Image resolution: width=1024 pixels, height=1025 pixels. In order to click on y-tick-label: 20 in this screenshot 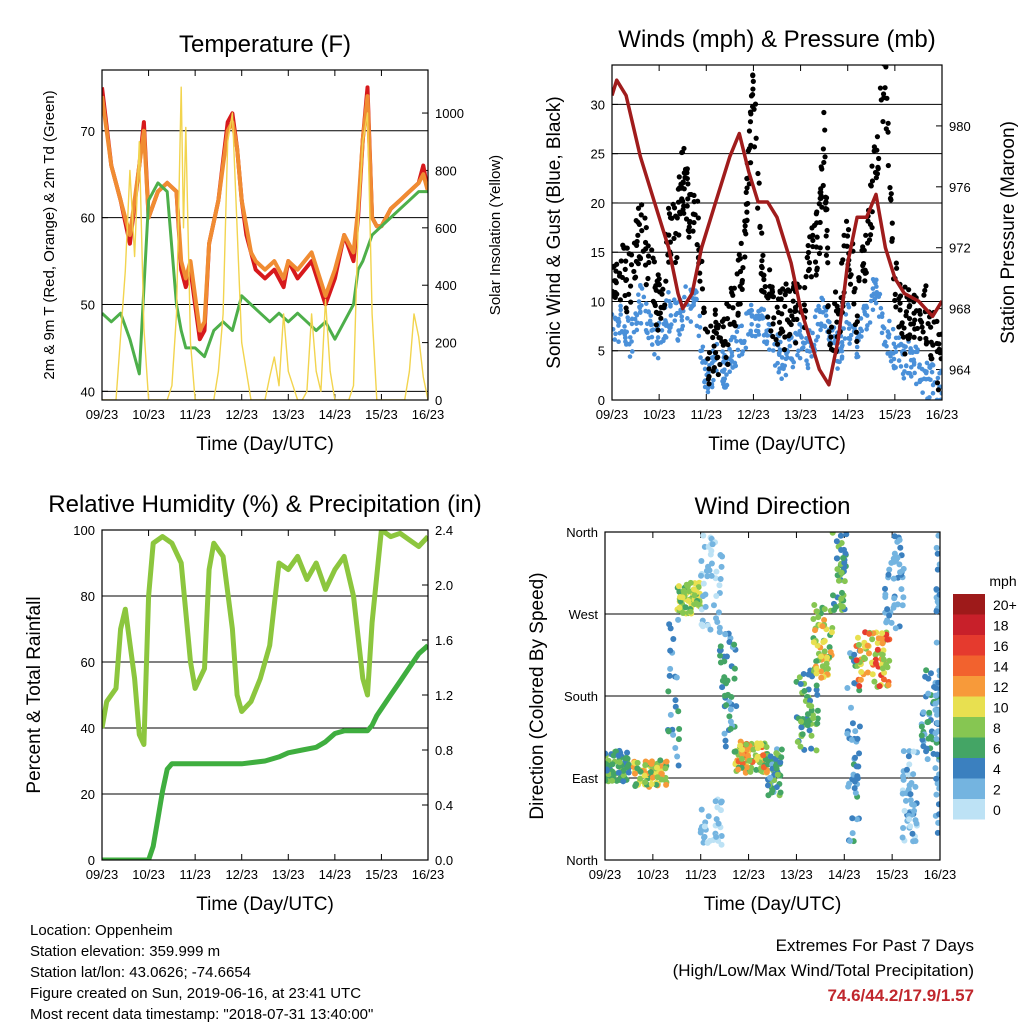, I will do `click(88, 794)`.